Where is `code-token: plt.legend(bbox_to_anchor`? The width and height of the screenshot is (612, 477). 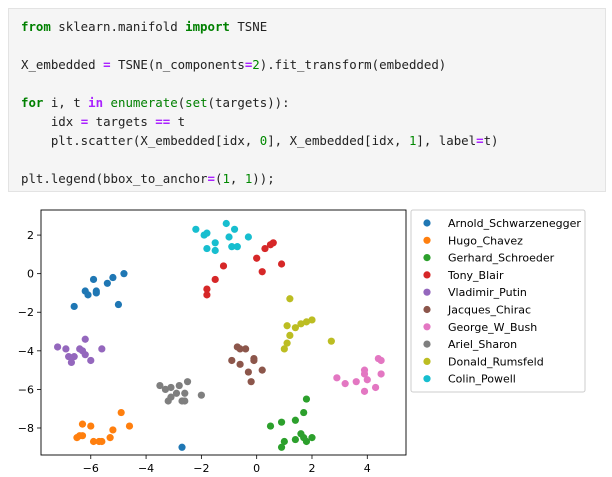
code-token: plt.legend(bbox_to_anchor is located at coordinates (114, 178).